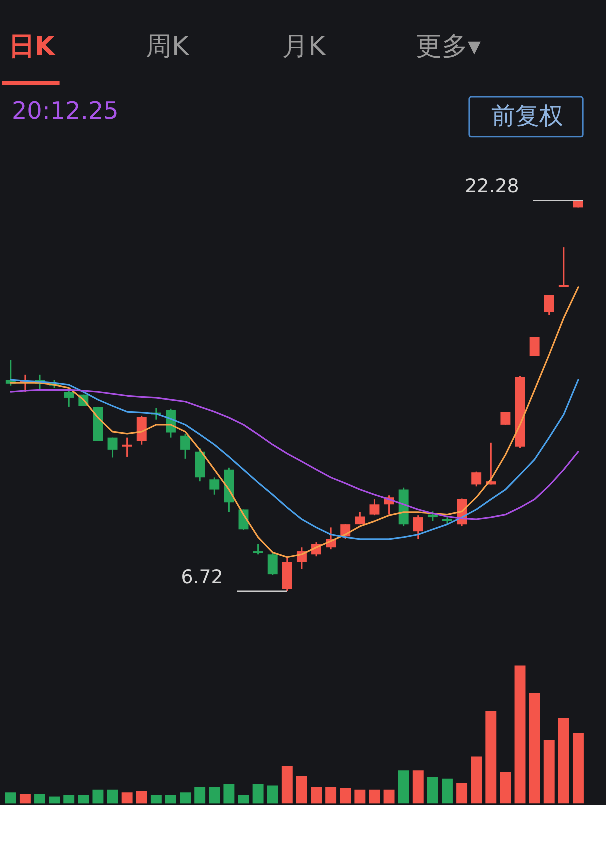 The width and height of the screenshot is (606, 863). What do you see at coordinates (65, 110) in the screenshot?
I see `text: 20:12.25` at bounding box center [65, 110].